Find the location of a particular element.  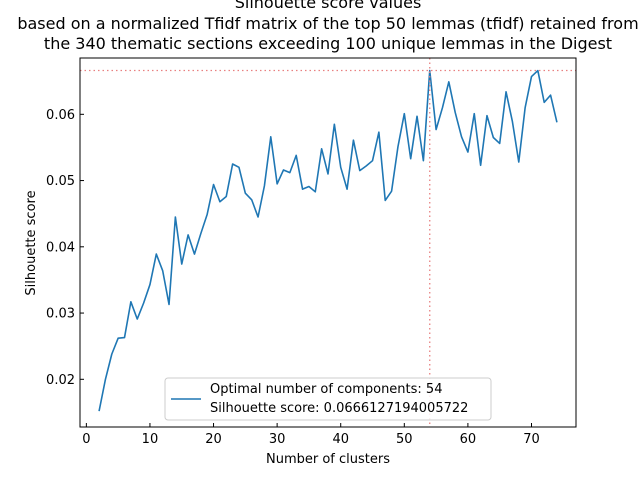

x-axis-label: Number of clusters is located at coordinates (328, 459).